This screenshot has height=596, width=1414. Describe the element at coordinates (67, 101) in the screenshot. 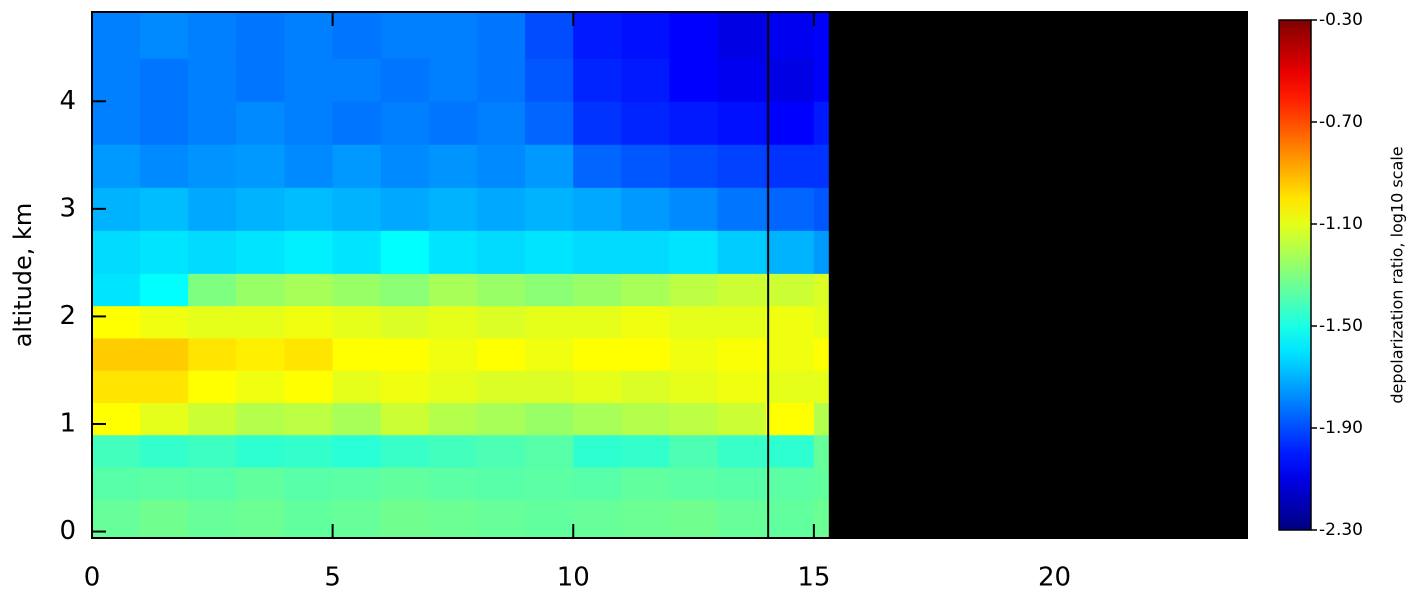

I see `y-tick-label: 4` at that location.